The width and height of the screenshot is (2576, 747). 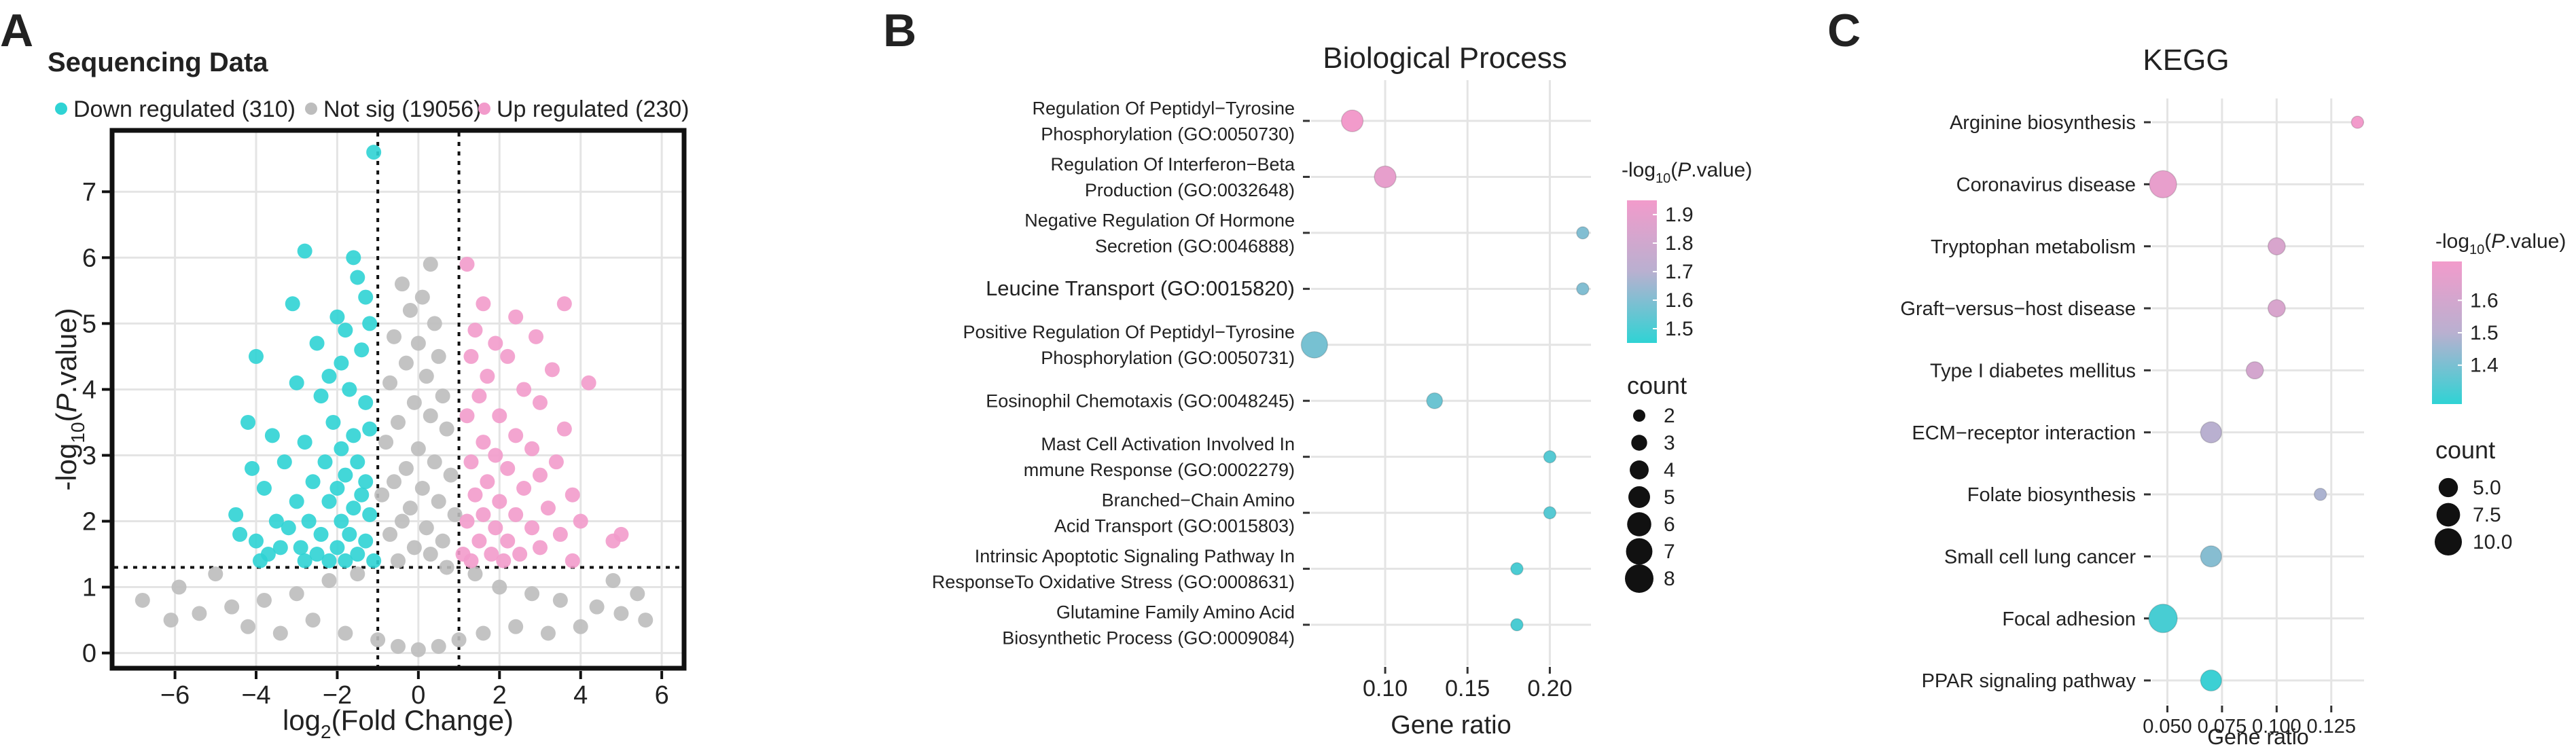 What do you see at coordinates (1129, 332) in the screenshot?
I see `bp-term-label: Positive Regulation Of Peptidyl−Tyrosine` at bounding box center [1129, 332].